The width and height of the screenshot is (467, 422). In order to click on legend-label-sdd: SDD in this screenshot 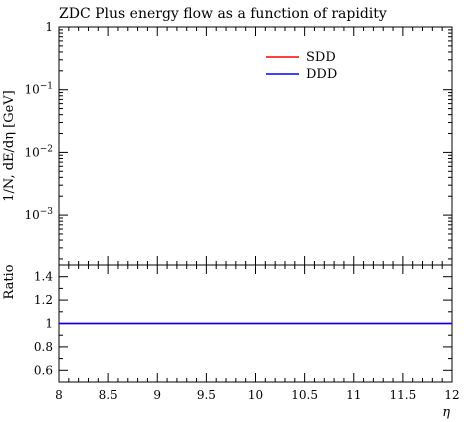, I will do `click(321, 57)`.